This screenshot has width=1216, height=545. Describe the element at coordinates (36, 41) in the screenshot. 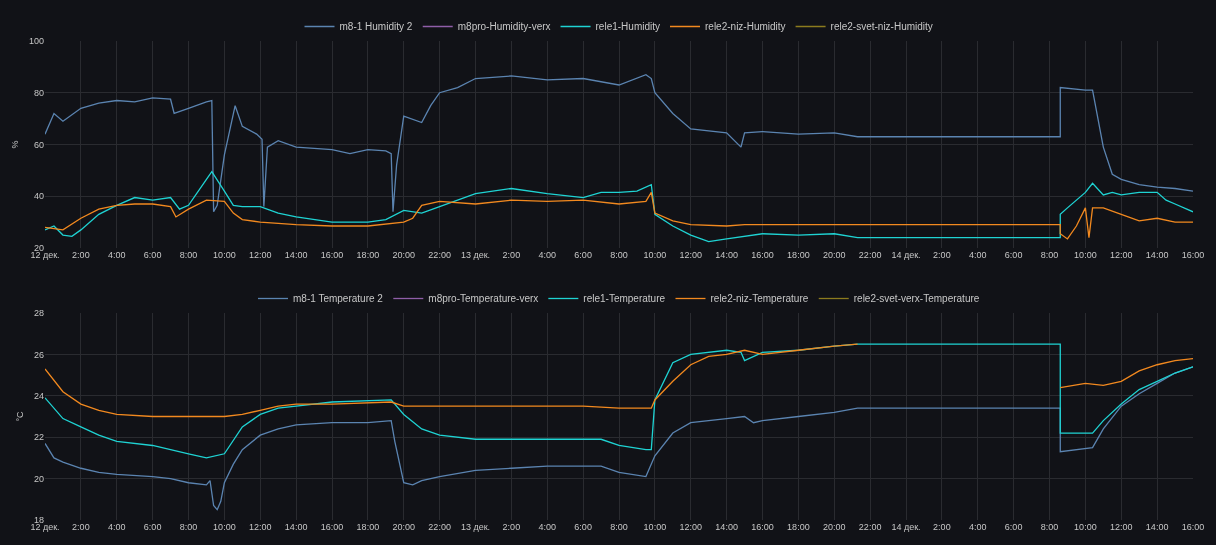

I see `y-tick-label: 100` at that location.